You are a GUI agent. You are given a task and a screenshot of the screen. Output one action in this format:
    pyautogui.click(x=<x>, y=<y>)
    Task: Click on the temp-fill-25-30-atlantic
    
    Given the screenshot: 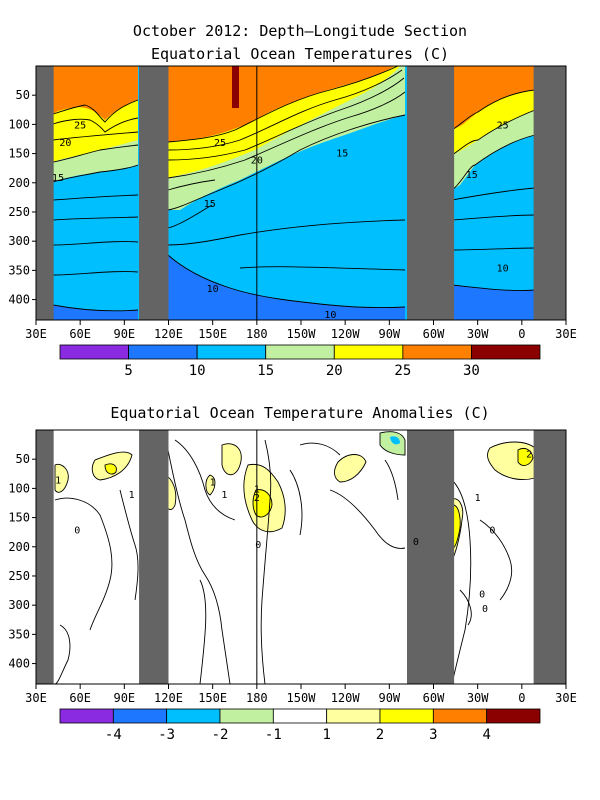 What is the action you would take?
    pyautogui.click(x=493, y=98)
    